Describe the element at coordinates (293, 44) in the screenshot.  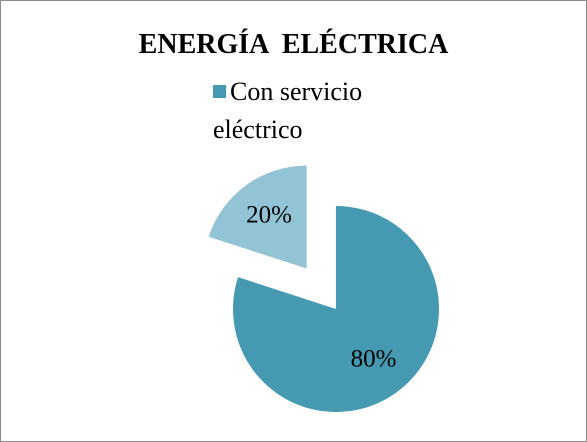
I see `chart-title: ENERGÍA ELÉCTRICA` at that location.